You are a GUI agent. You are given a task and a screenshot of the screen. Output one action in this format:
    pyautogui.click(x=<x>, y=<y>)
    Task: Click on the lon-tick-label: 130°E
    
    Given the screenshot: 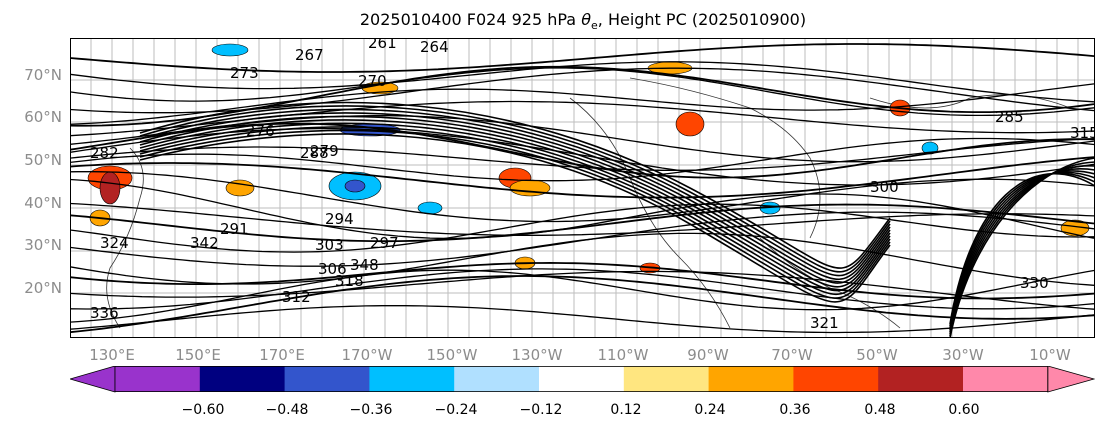 What is the action you would take?
    pyautogui.click(x=112, y=355)
    